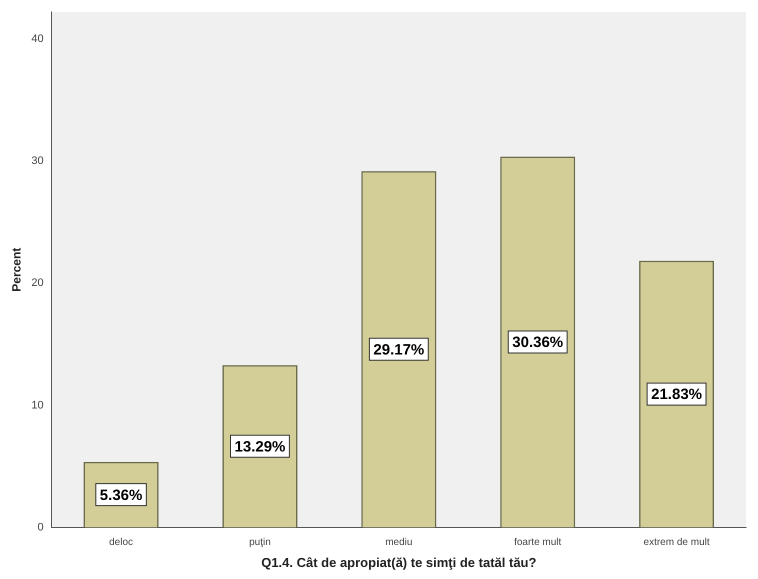 The image size is (758, 579). I want to click on data-label: 29.17%, so click(398, 349).